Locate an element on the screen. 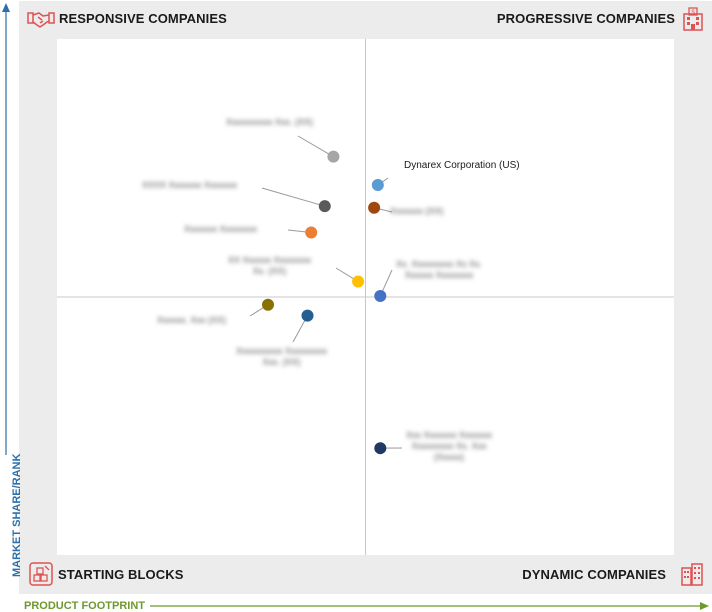 The height and width of the screenshot is (612, 712). data-points is located at coordinates (324, 302).